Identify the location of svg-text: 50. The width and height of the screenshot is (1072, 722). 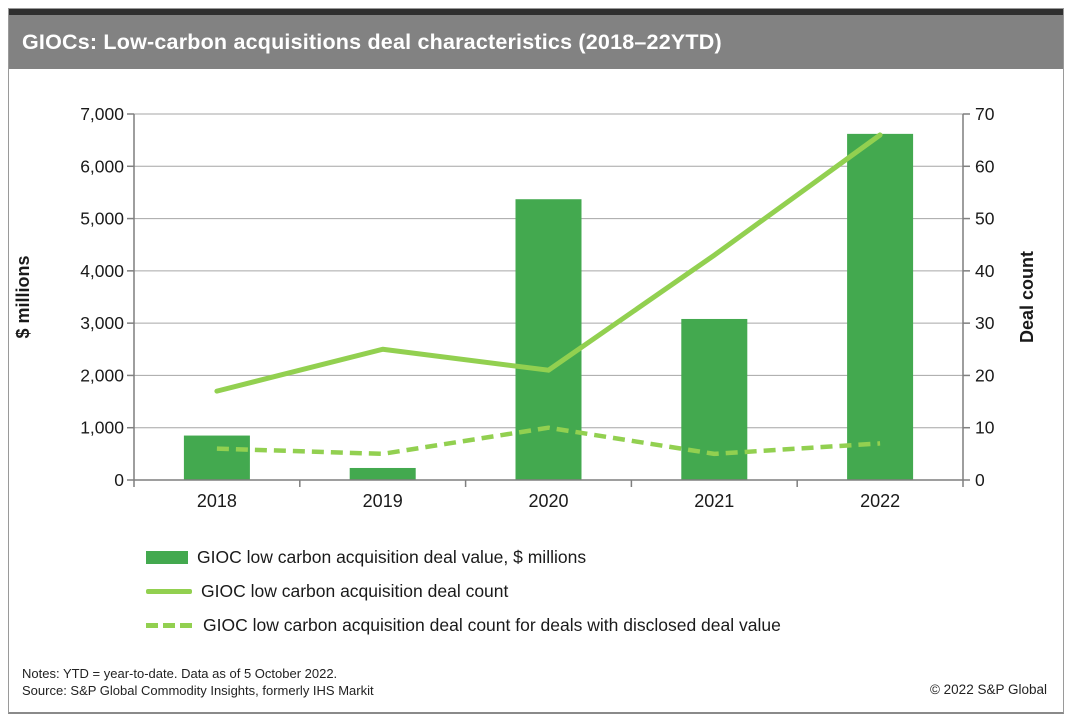
(985, 219).